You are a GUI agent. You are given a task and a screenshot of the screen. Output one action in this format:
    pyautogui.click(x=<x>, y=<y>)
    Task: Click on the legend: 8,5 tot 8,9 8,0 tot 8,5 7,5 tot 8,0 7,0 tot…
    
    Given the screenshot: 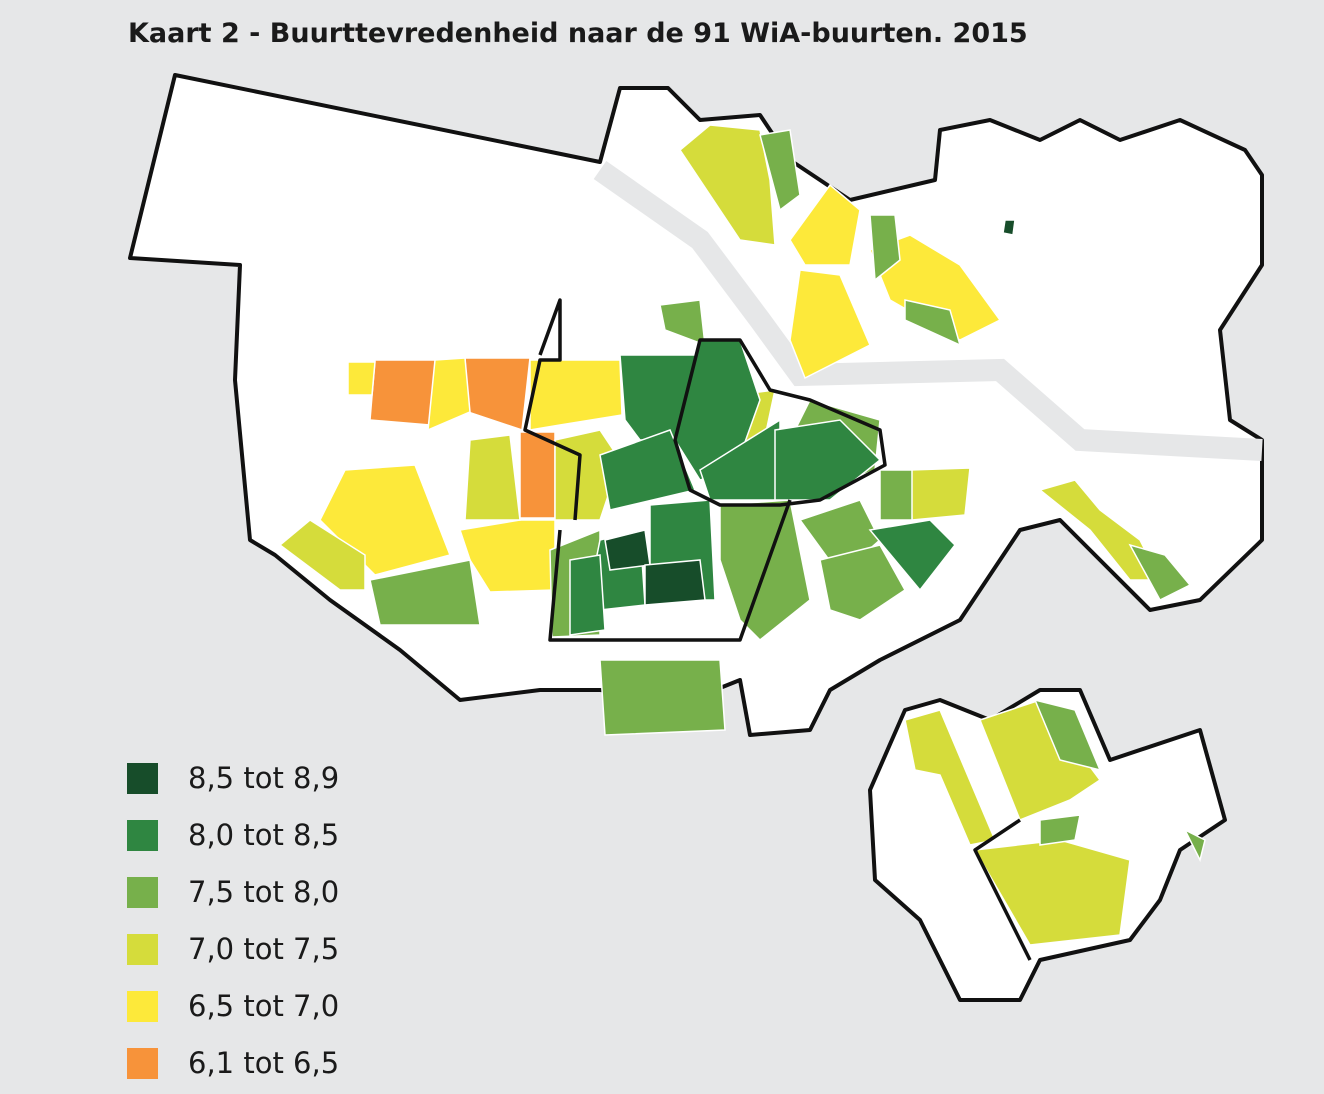 What is the action you would take?
    pyautogui.click(x=233, y=920)
    